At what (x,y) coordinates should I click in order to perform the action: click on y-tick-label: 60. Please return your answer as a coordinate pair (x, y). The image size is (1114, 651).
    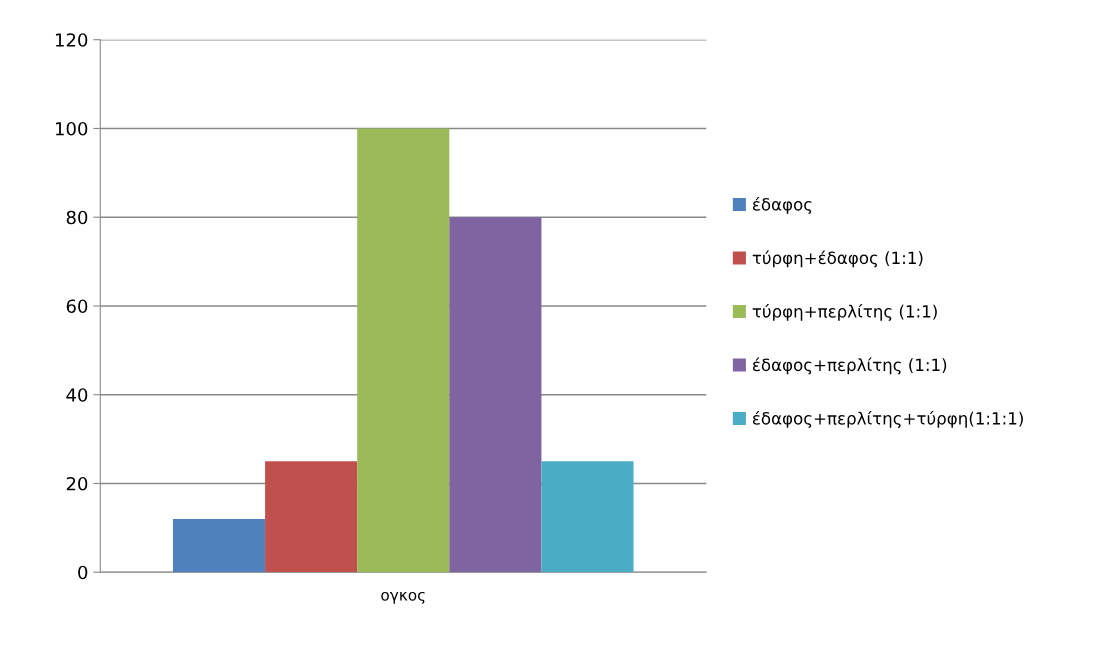
    Looking at the image, I should click on (77, 306).